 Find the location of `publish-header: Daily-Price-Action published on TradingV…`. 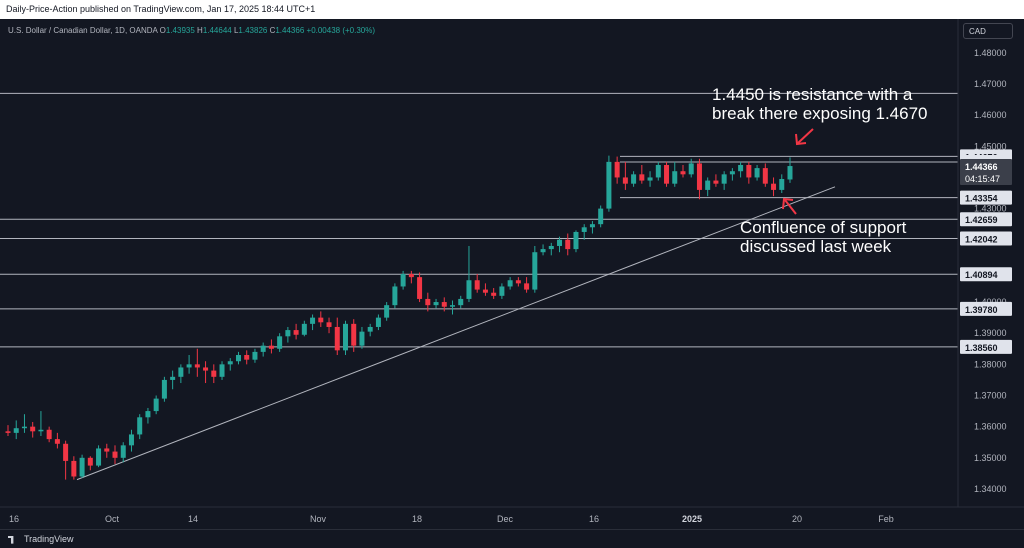

publish-header: Daily-Price-Action published on TradingV… is located at coordinates (512, 9).